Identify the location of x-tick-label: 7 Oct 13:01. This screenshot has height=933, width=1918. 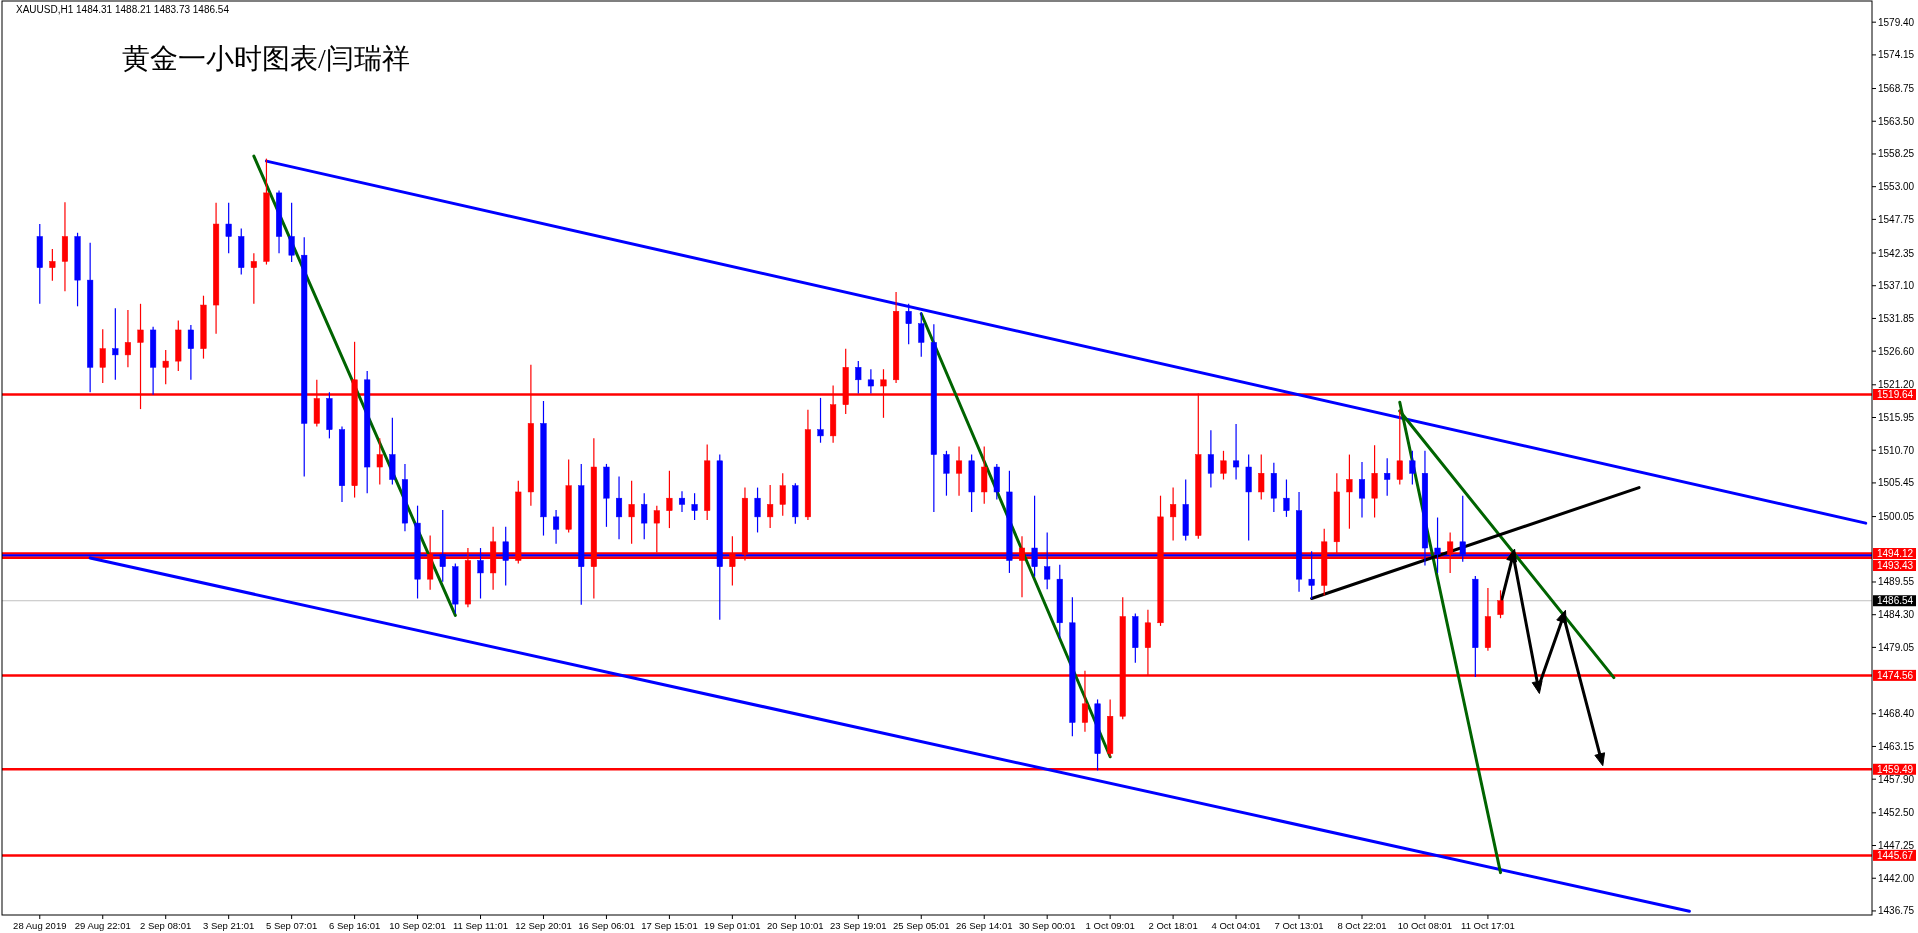
(1299, 925).